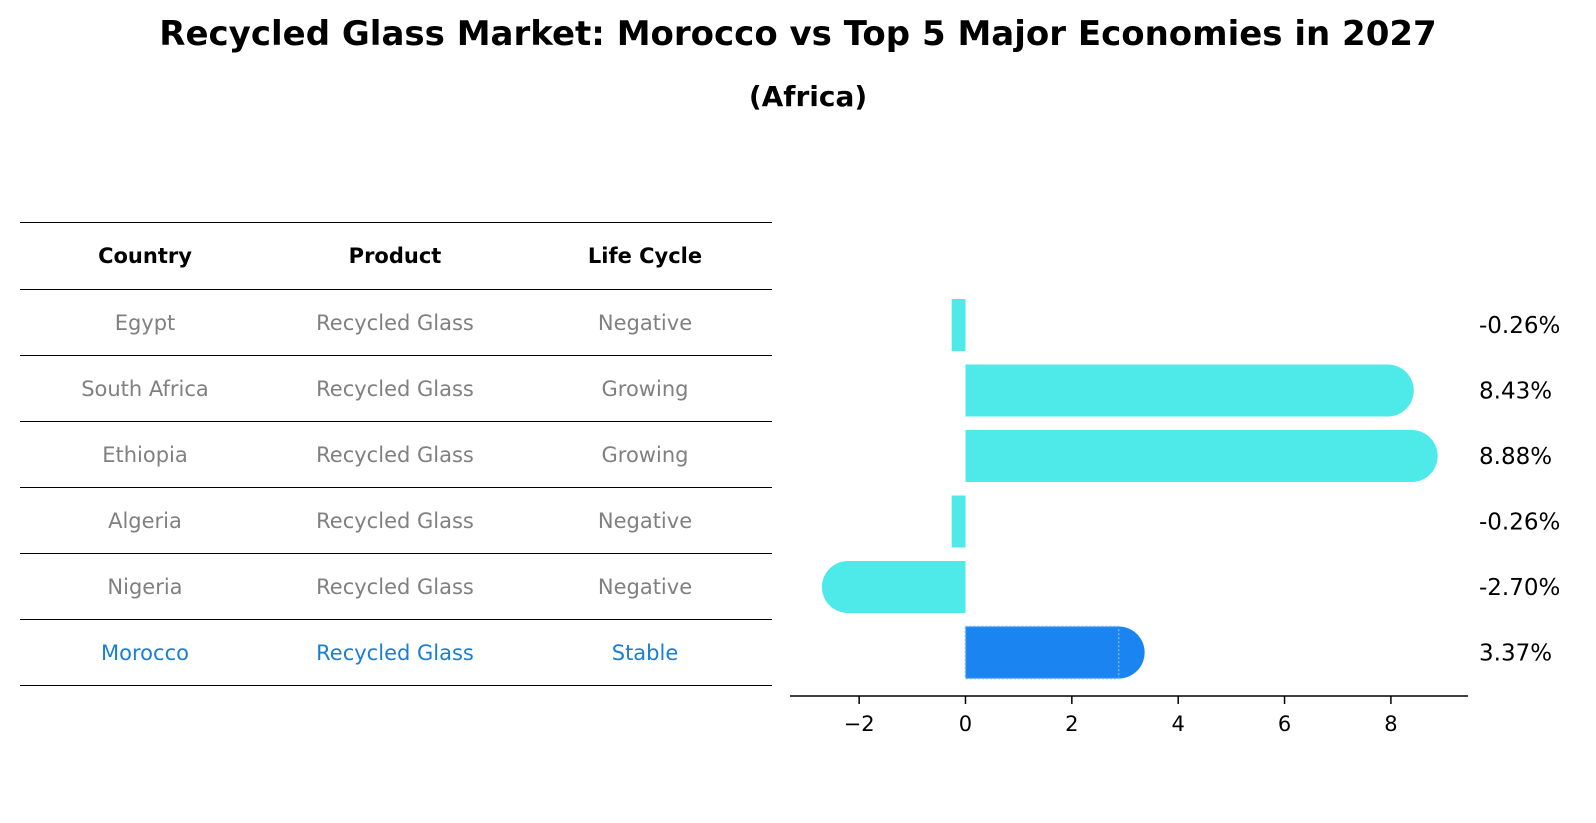 This screenshot has height=823, width=1596. I want to click on table-row: Ethiopia Recycled Glass Growing, so click(396, 455).